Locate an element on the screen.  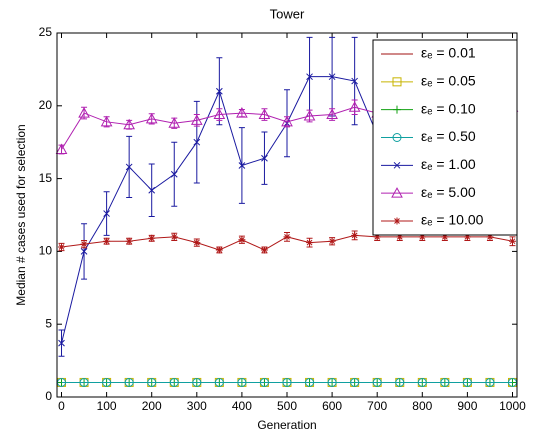
legend-label: εₑ = 1.00 is located at coordinates (448, 164).